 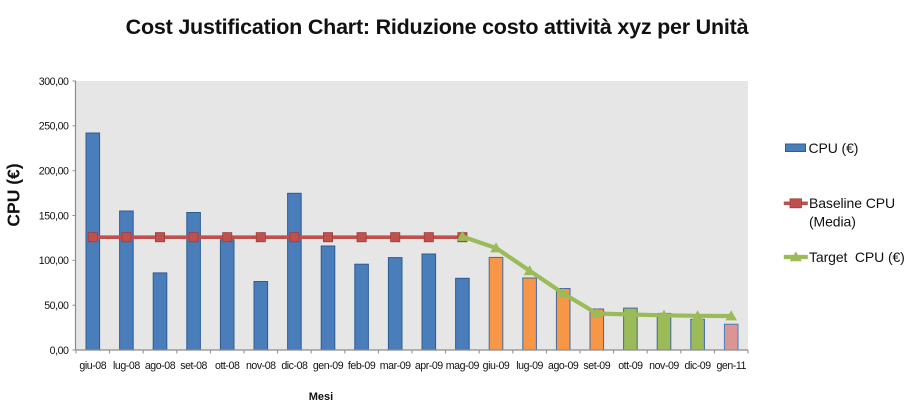 What do you see at coordinates (596, 366) in the screenshot?
I see `svg-text: set-09` at bounding box center [596, 366].